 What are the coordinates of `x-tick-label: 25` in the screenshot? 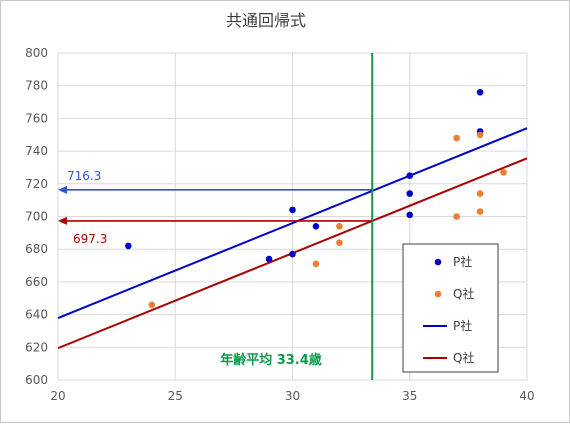 It's located at (175, 396).